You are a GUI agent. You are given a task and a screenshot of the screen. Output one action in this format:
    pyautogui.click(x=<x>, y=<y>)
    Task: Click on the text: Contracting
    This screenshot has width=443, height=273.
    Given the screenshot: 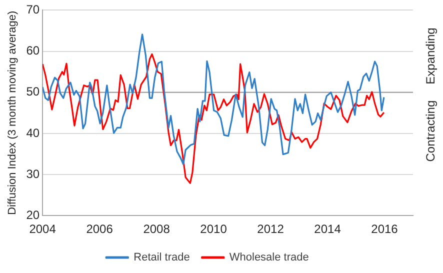 What is the action you would take?
    pyautogui.click(x=430, y=131)
    